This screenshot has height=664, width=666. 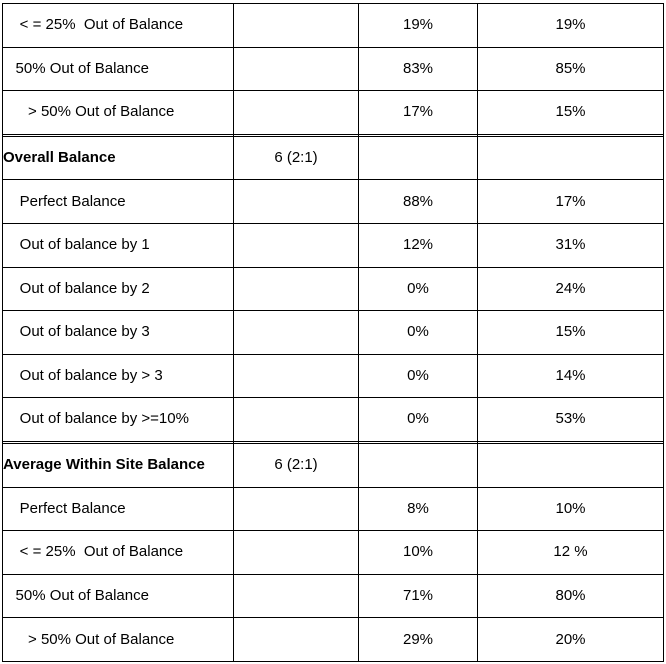 I want to click on percent-a-cell: 88%, so click(x=418, y=202).